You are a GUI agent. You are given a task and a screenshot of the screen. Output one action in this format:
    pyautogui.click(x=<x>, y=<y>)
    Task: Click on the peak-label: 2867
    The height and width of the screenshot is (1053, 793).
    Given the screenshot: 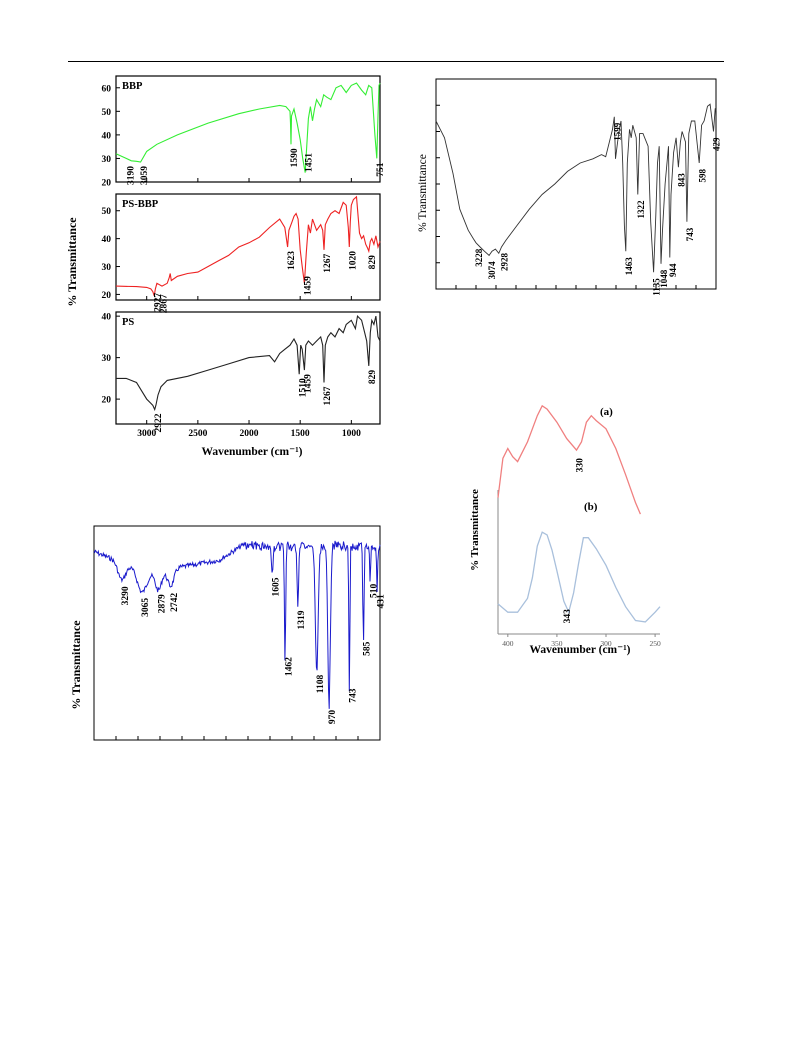 What is the action you would take?
    pyautogui.click(x=164, y=303)
    